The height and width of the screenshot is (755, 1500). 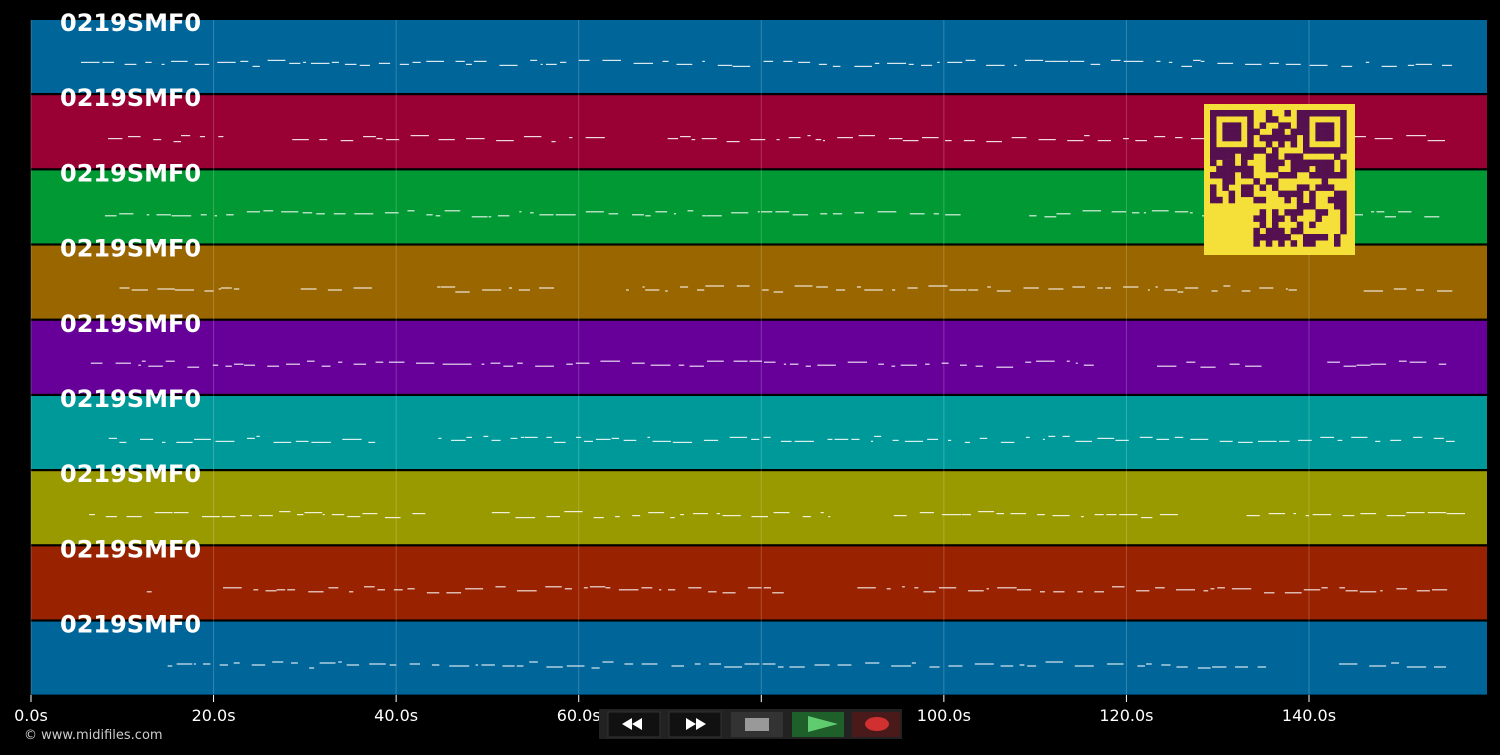 What do you see at coordinates (757, 724) in the screenshot?
I see `stop-button` at bounding box center [757, 724].